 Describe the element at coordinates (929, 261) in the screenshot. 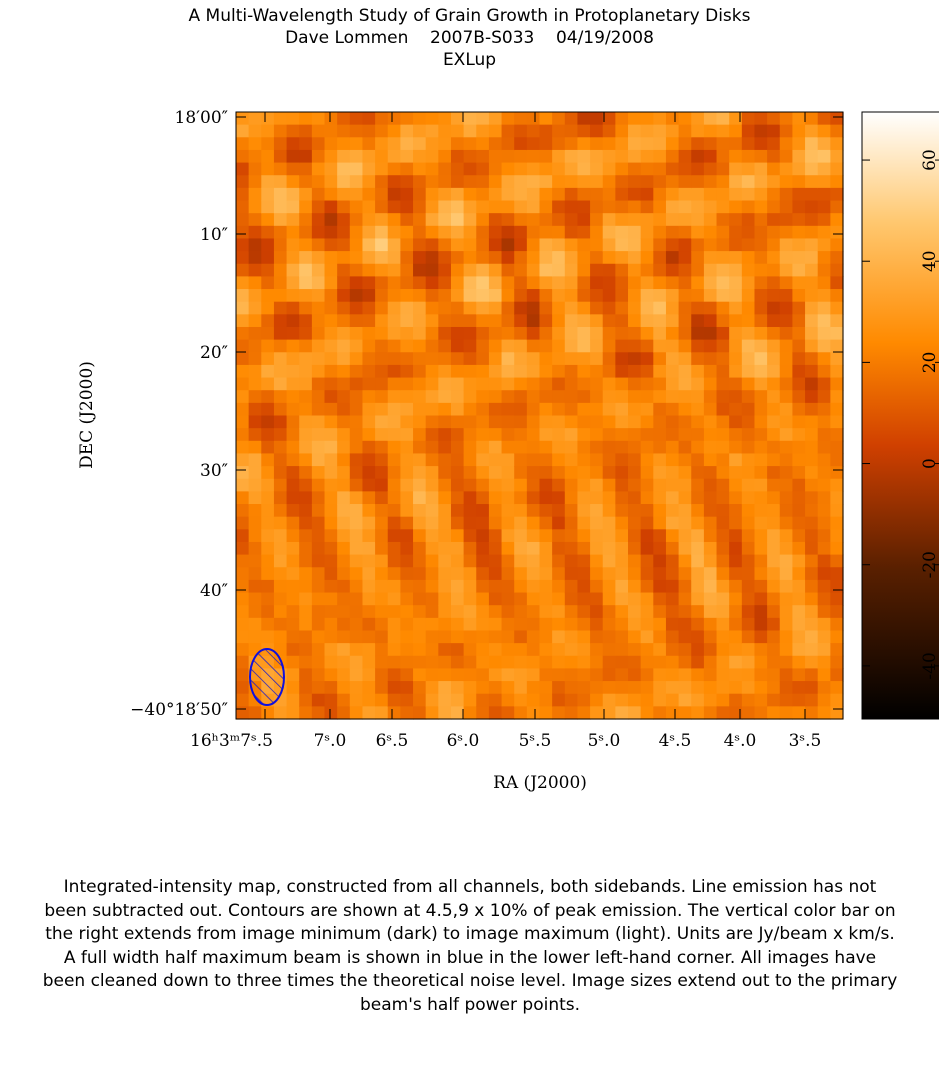

I see `colorbar-tick-label: 40` at that location.